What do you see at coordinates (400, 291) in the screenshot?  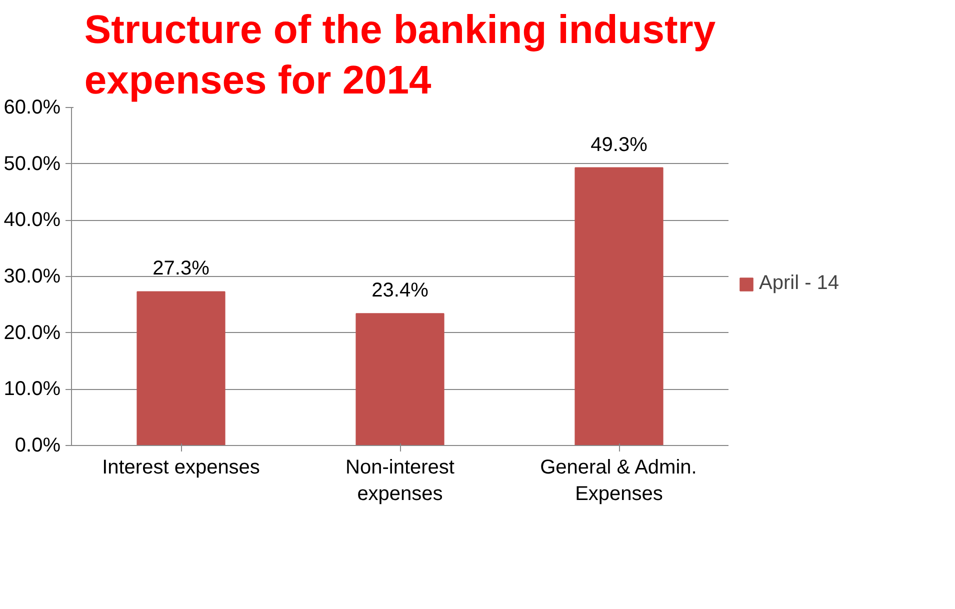 I see `data-label: 23.4%` at bounding box center [400, 291].